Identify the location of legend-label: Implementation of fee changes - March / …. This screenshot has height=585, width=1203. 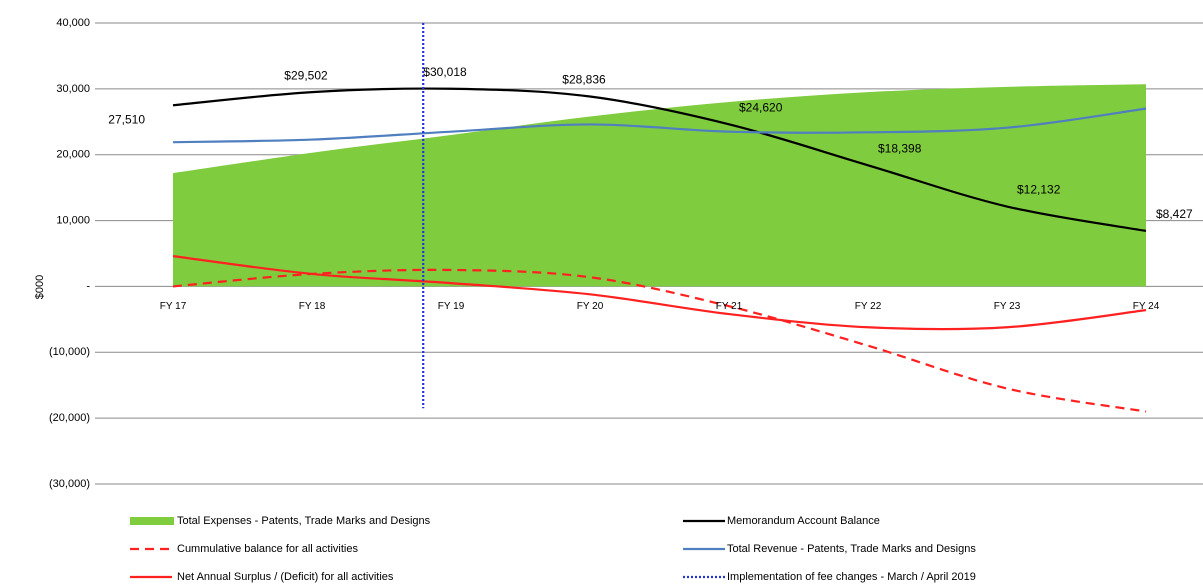
(851, 577).